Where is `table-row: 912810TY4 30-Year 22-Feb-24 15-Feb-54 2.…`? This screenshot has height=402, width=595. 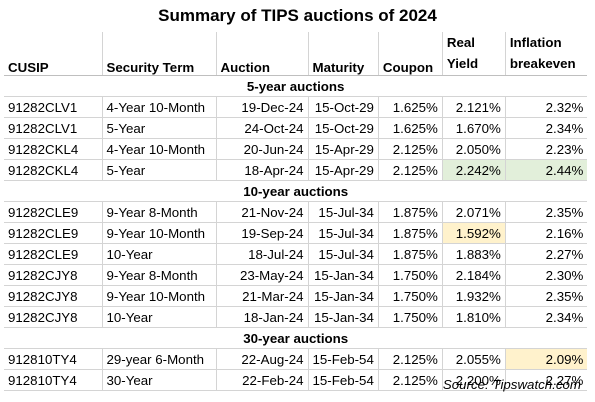 table-row: 912810TY4 30-Year 22-Feb-24 15-Feb-54 2.… is located at coordinates (296, 380).